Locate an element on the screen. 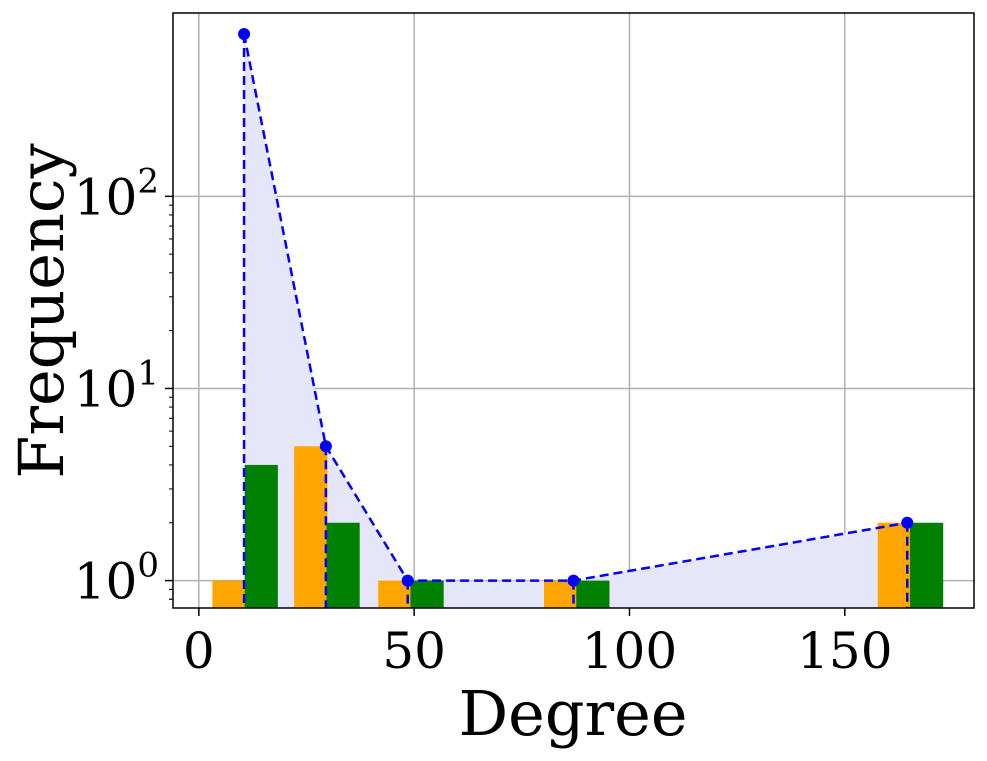 This screenshot has width=987, height=761. x-axis-title: Degree is located at coordinates (572, 713).